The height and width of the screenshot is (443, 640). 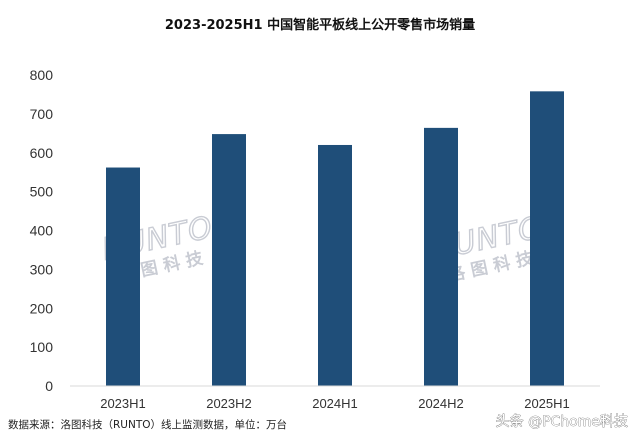 I want to click on x-tick-label: 2023H1, so click(x=123, y=403).